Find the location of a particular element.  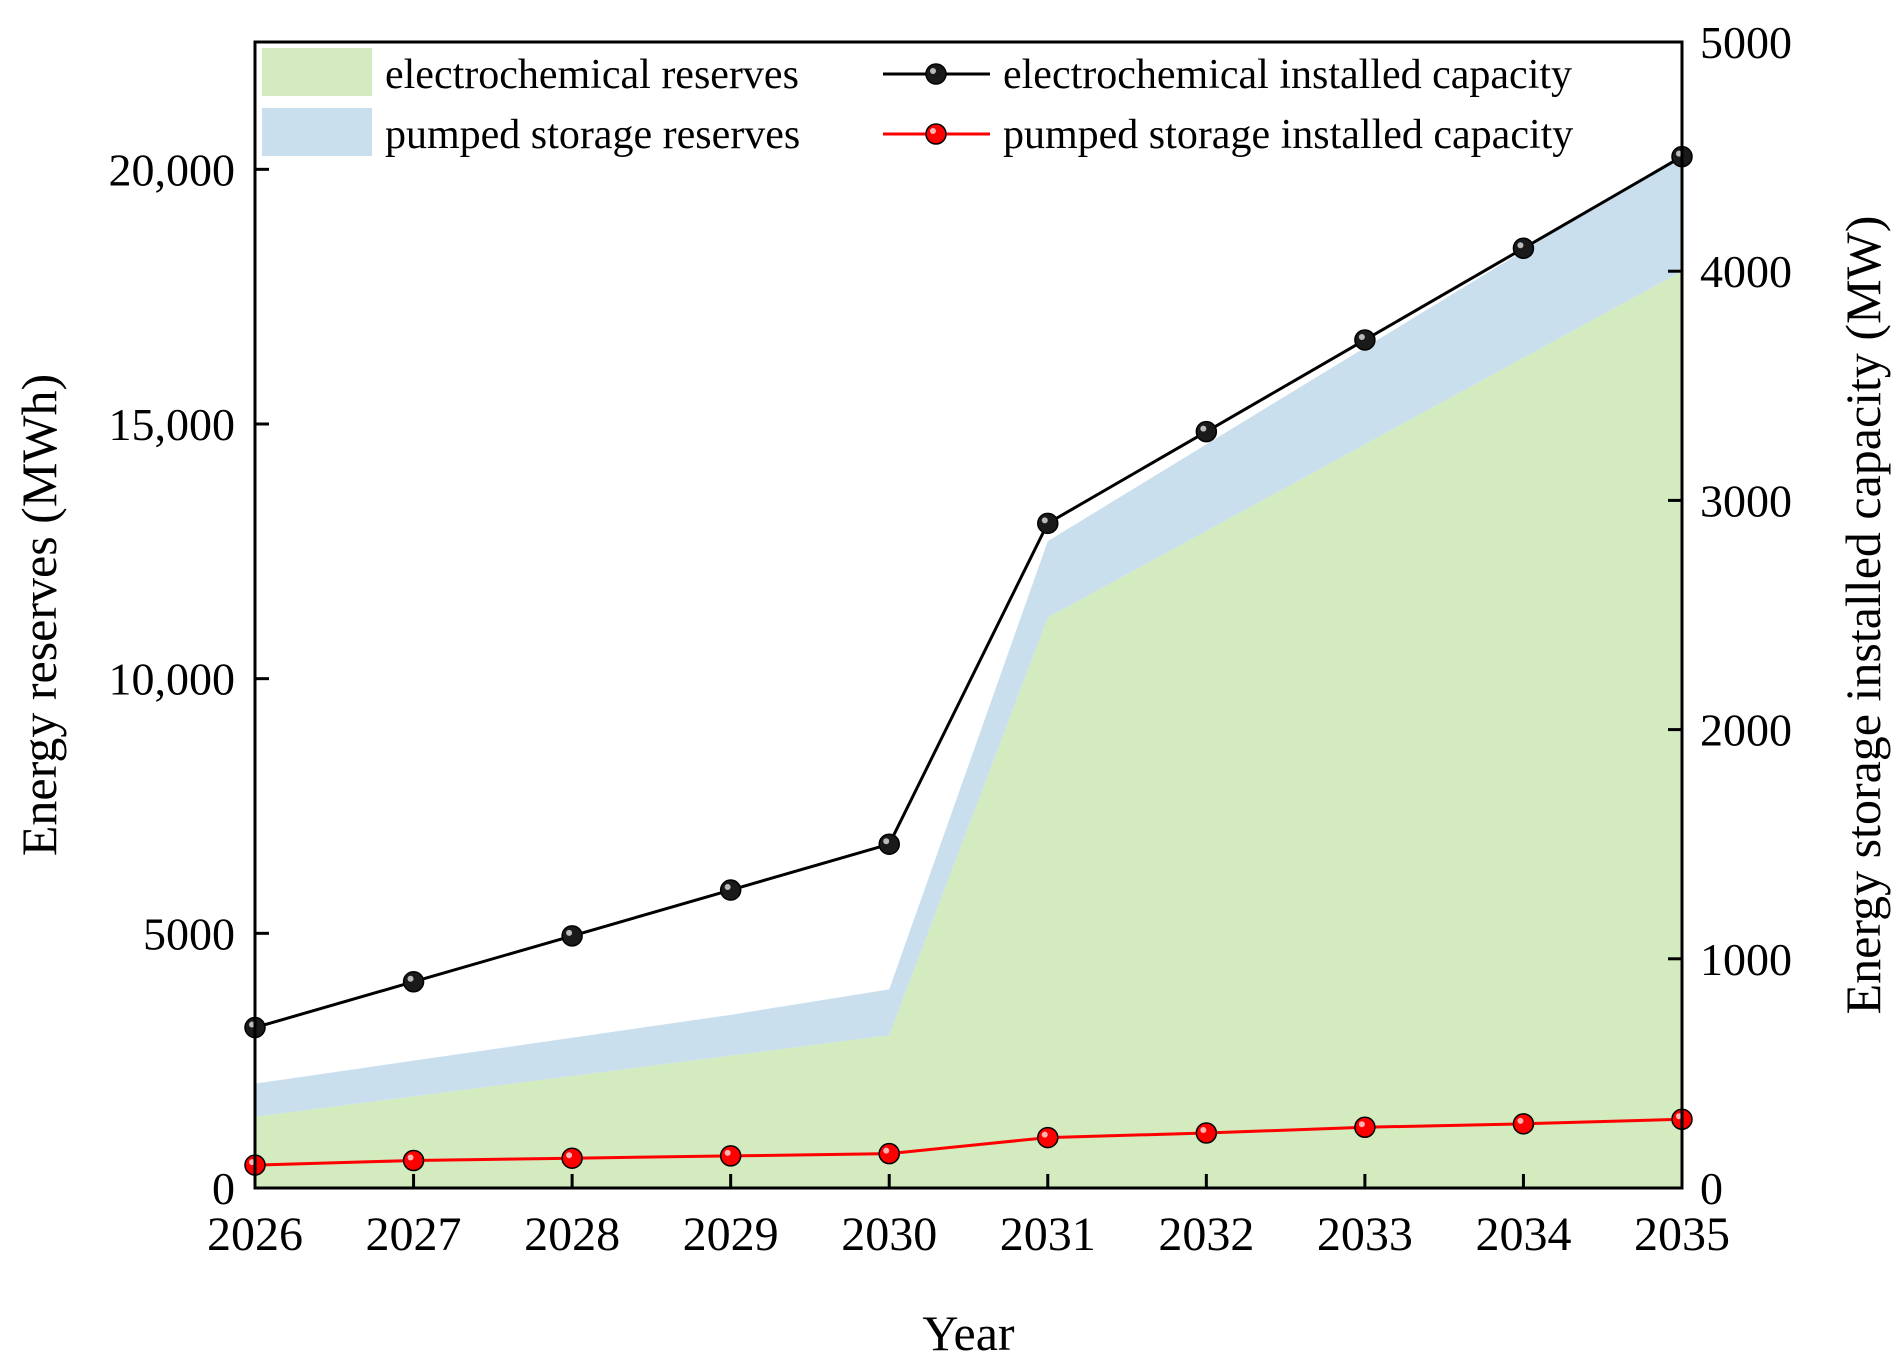

x-tick-label-2031: 2031 is located at coordinates (1048, 1234).